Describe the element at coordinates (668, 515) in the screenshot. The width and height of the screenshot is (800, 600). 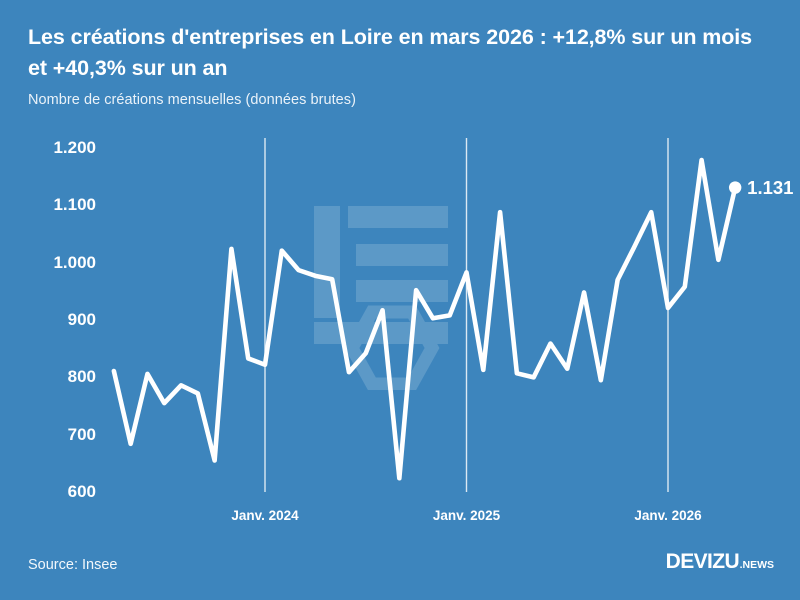
I see `x-axis-tick-janv-2026: Janv. 2026` at that location.